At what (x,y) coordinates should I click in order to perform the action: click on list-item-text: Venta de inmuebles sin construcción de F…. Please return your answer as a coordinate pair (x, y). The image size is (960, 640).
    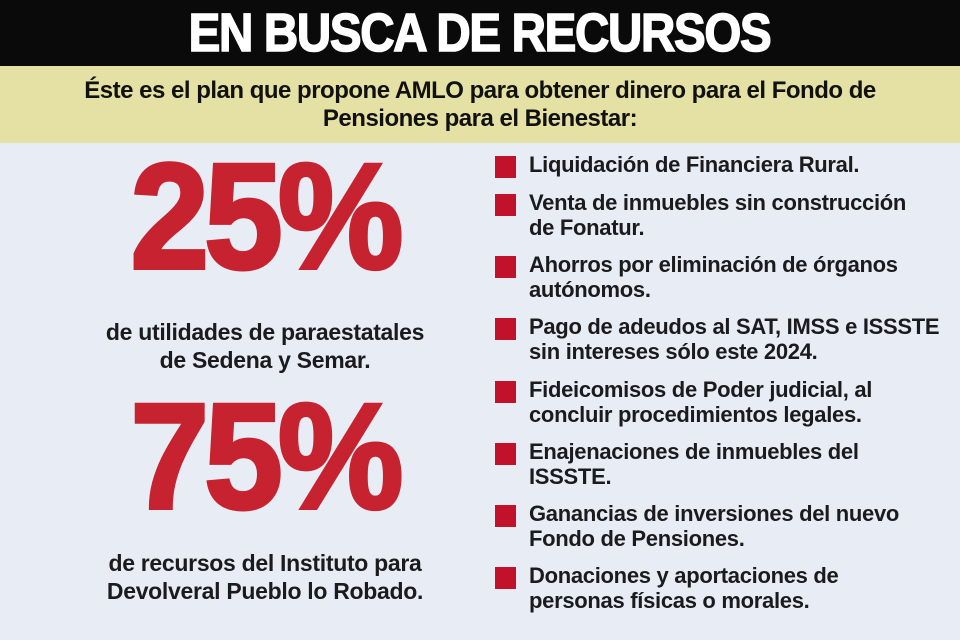
    Looking at the image, I should click on (718, 215).